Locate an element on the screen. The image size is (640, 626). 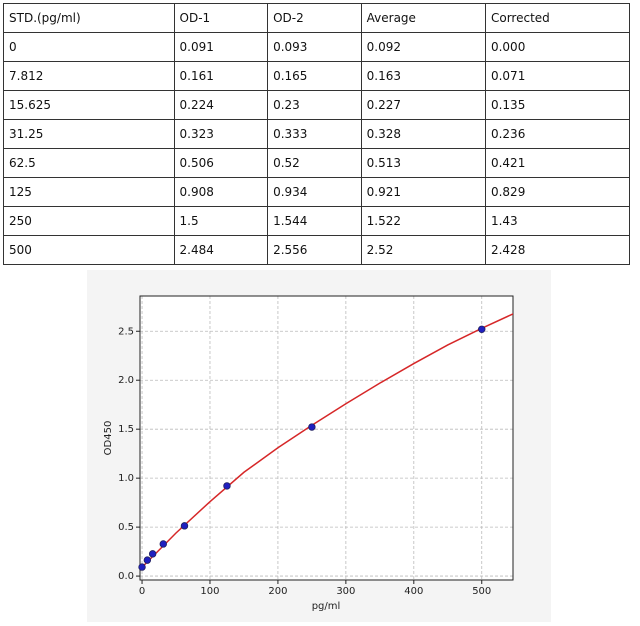
table-row: 0 0.091 0.093 0.092 0.000 is located at coordinates (317, 47).